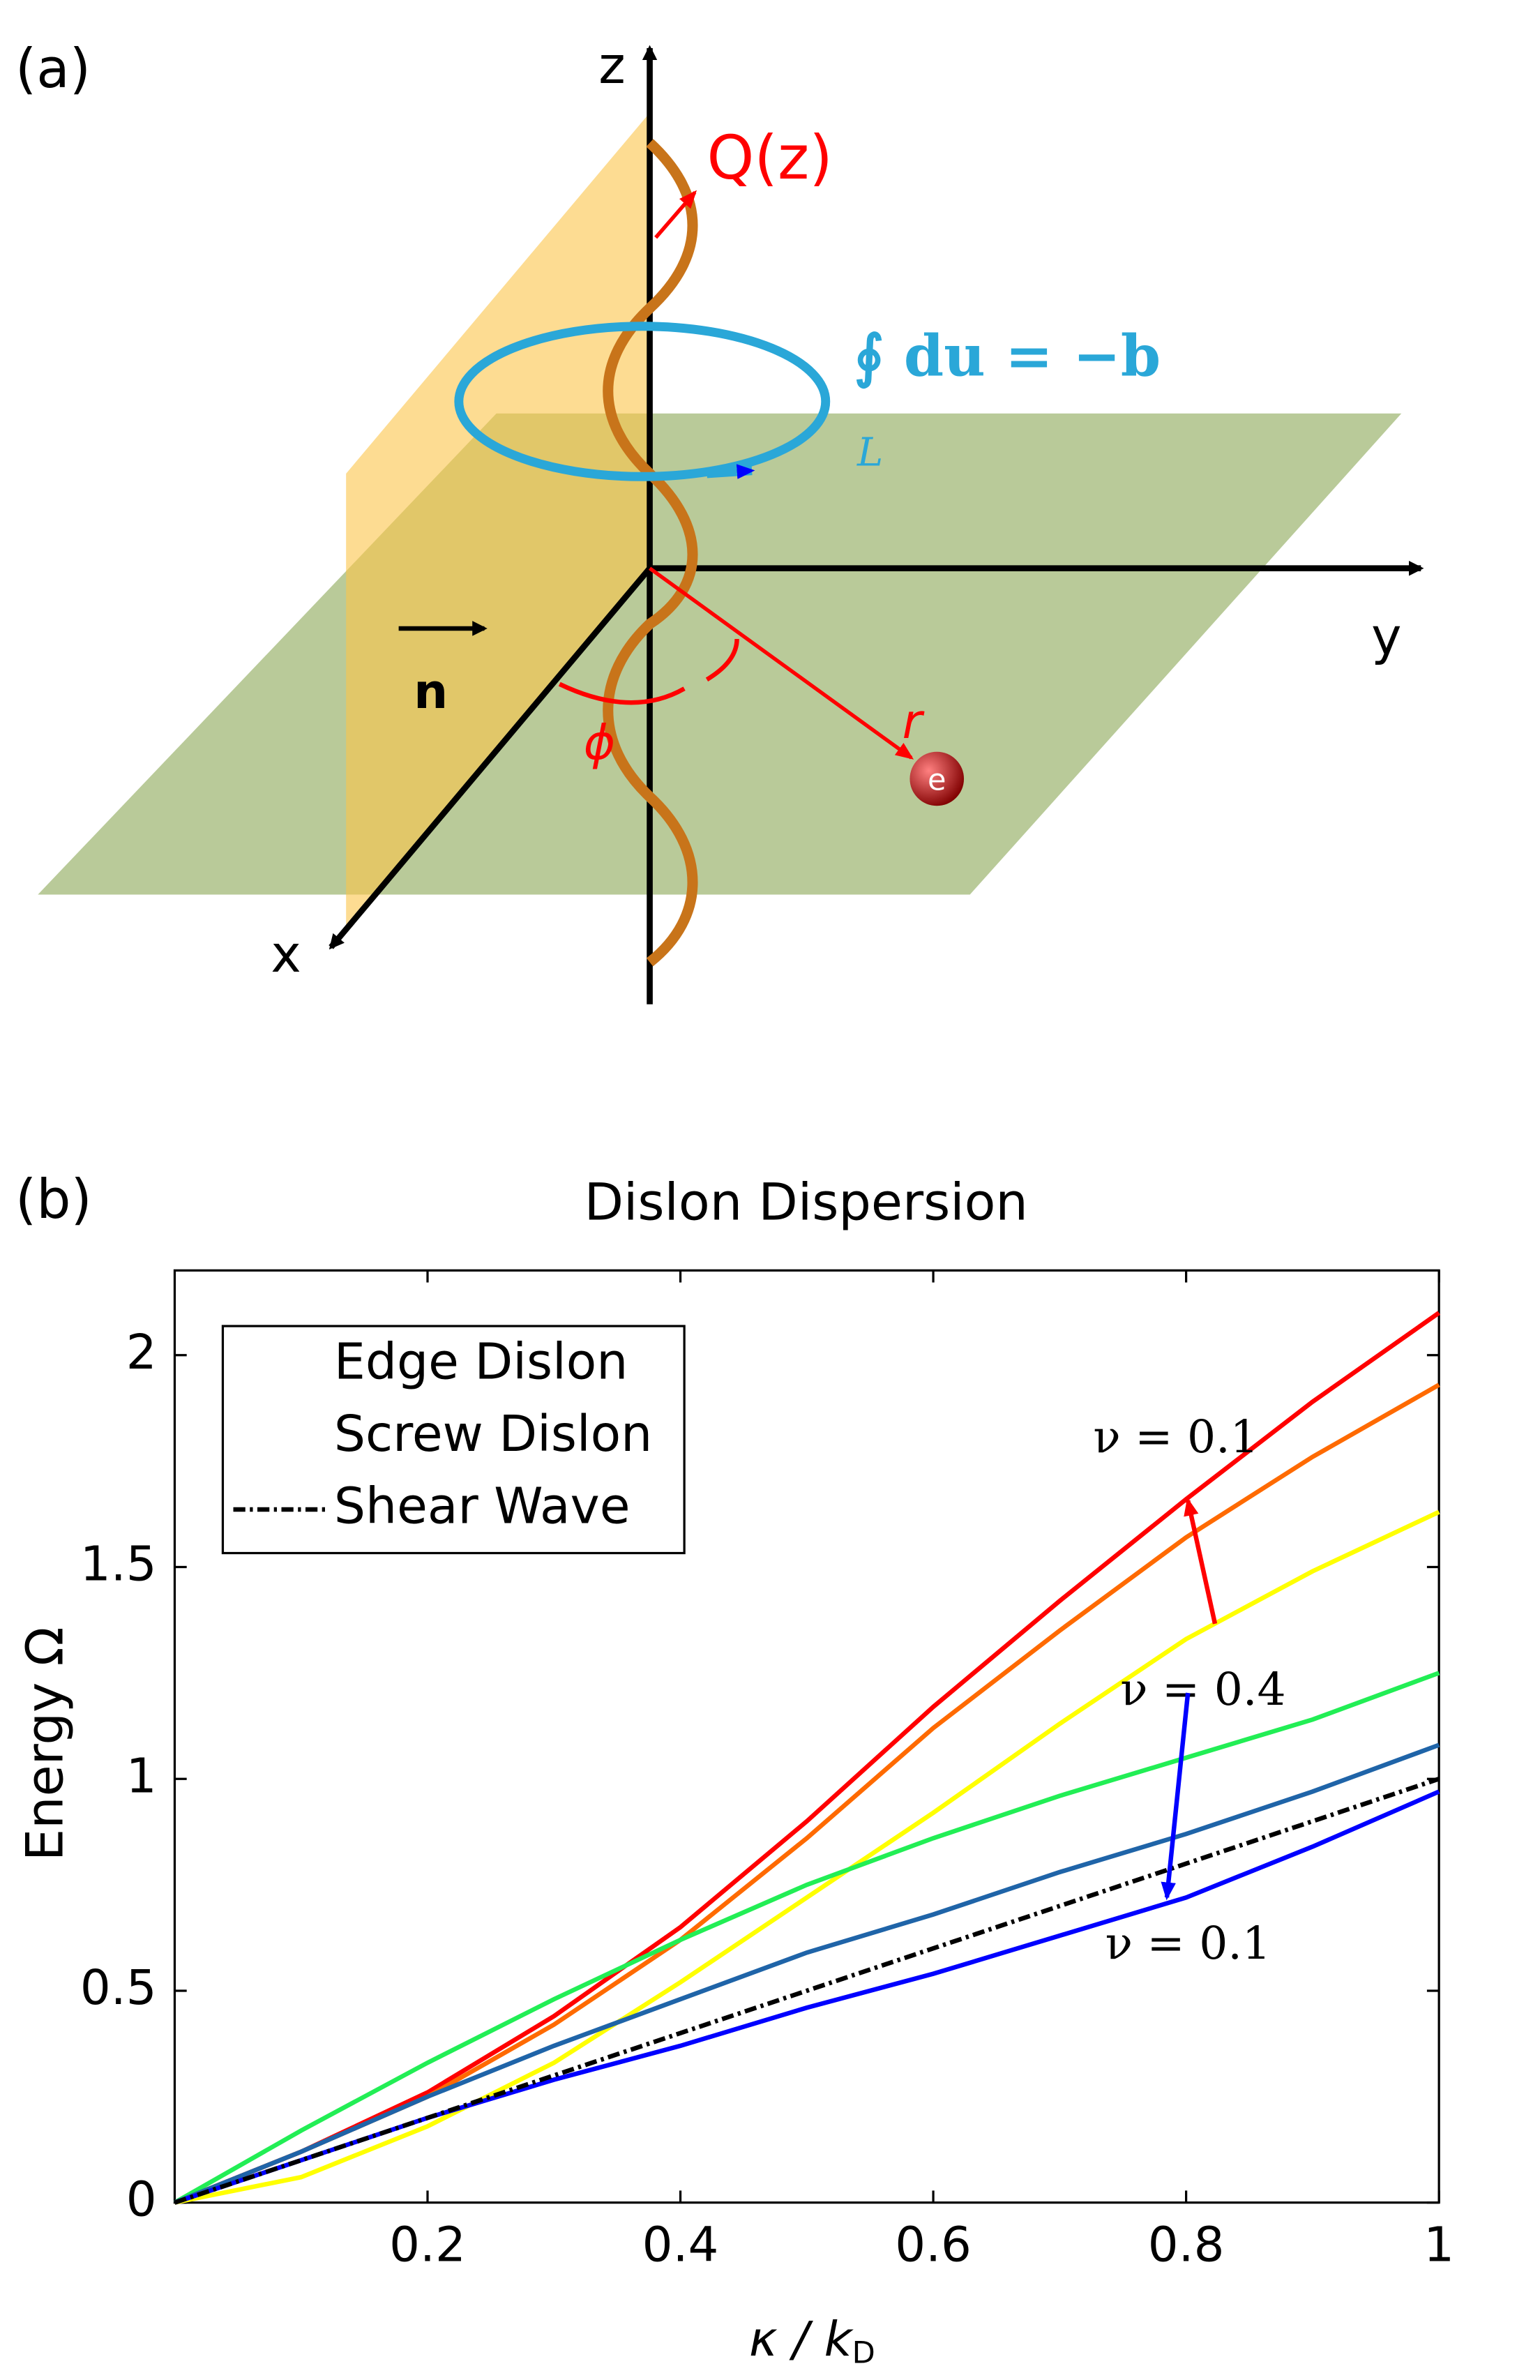 The width and height of the screenshot is (1540, 2380). I want to click on x-label-main: κ / k, so click(801, 2339).